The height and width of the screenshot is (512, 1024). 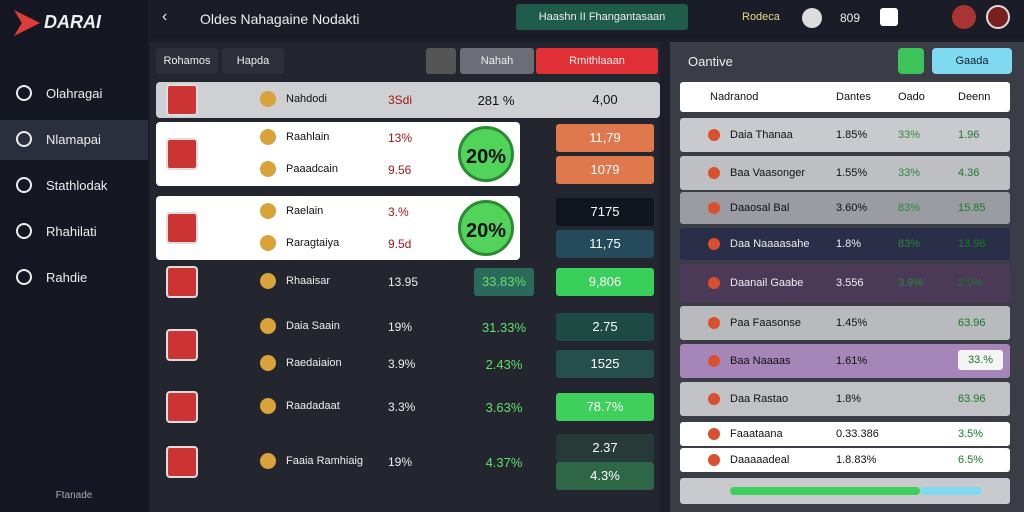 I want to click on team-name: Rhaaisar, so click(x=308, y=281).